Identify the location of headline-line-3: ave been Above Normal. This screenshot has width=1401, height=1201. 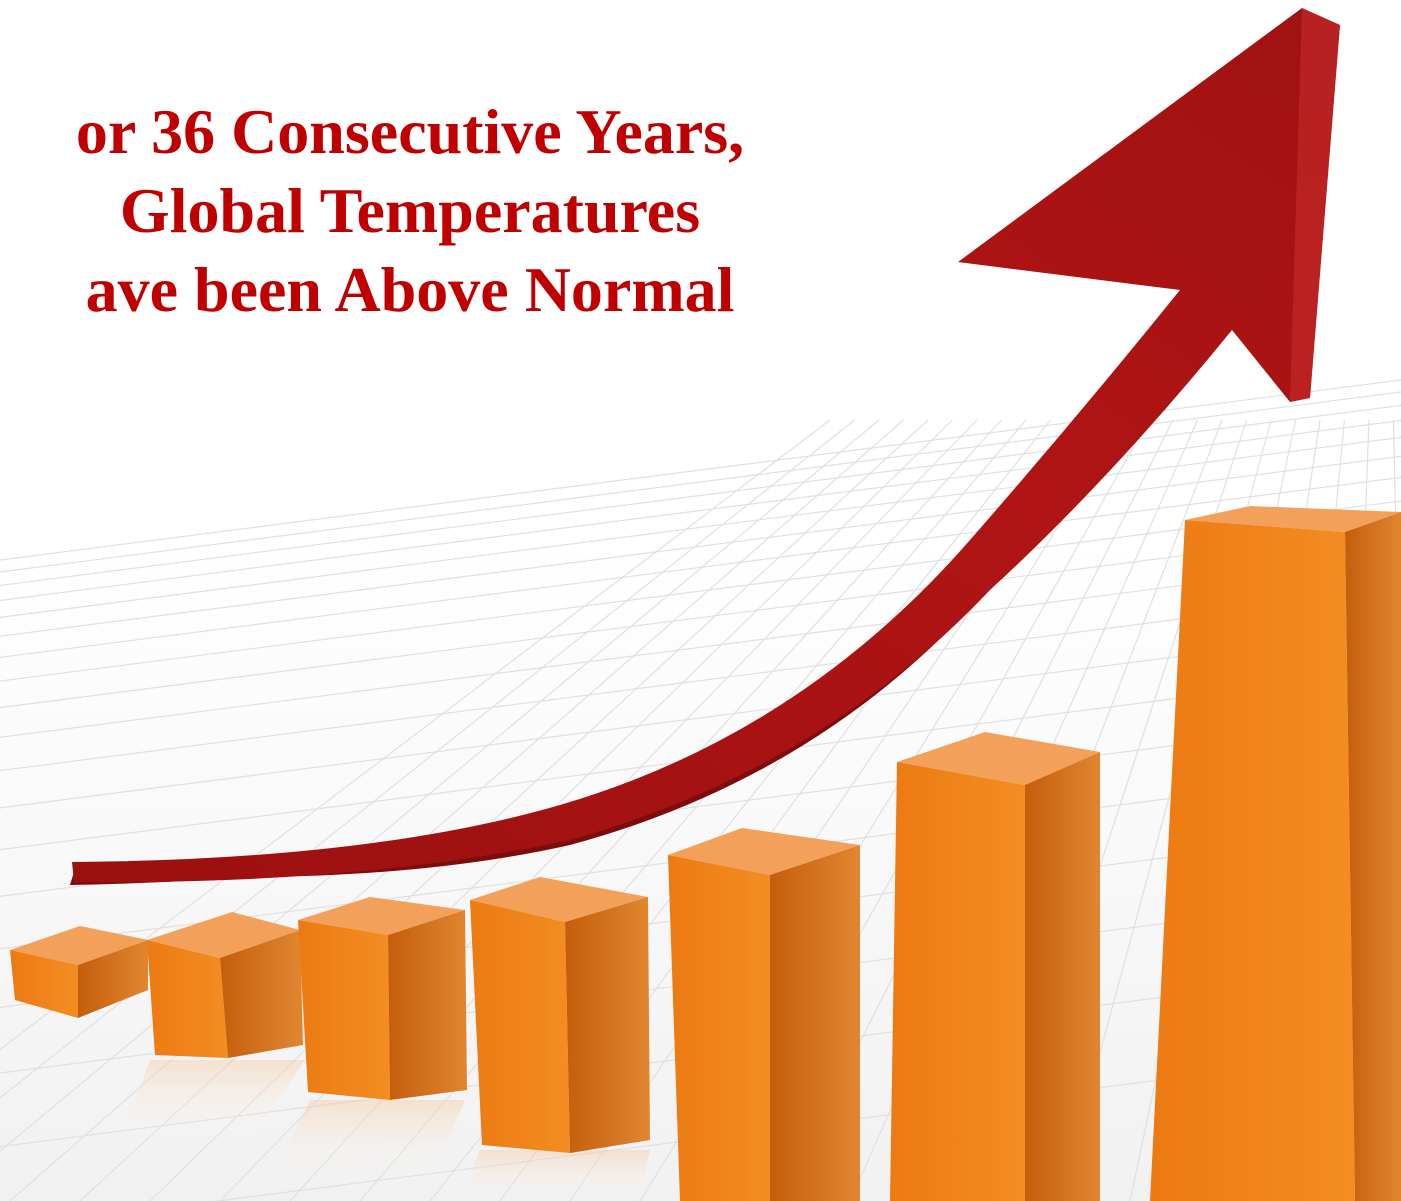
(410, 289).